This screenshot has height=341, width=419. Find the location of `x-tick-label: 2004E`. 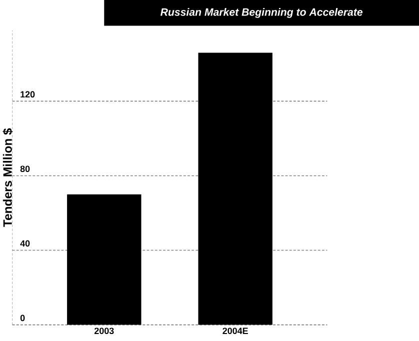

x-tick-label: 2004E is located at coordinates (235, 331).